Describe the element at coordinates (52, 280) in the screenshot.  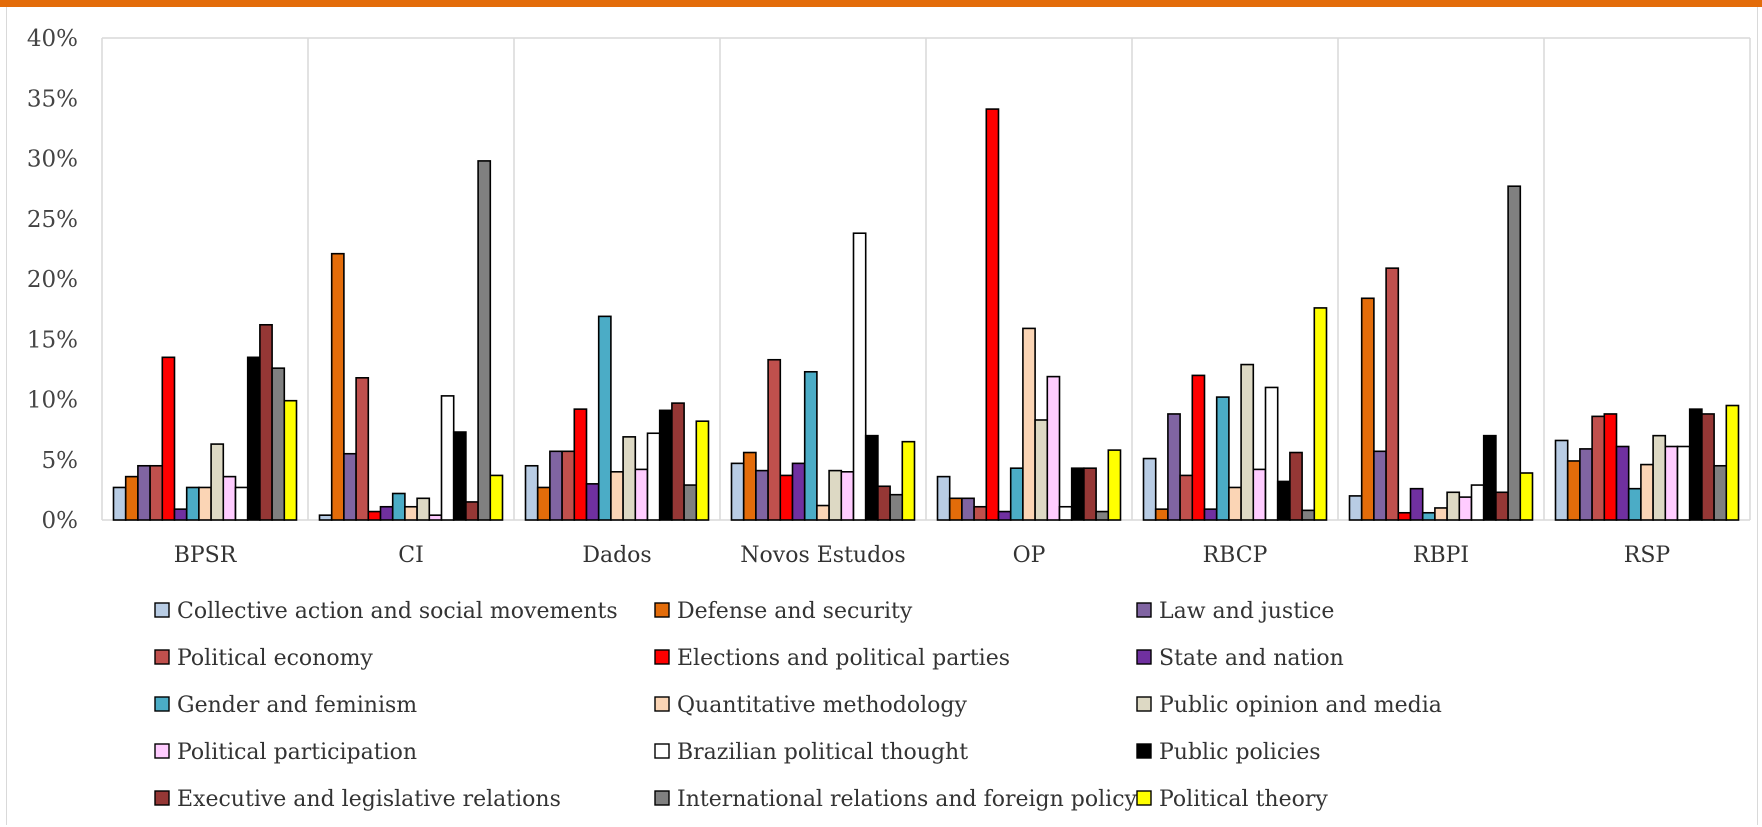
I see `y-axis: 0% 5% 10% 15% 20% 25% 30% 35% 40%` at that location.